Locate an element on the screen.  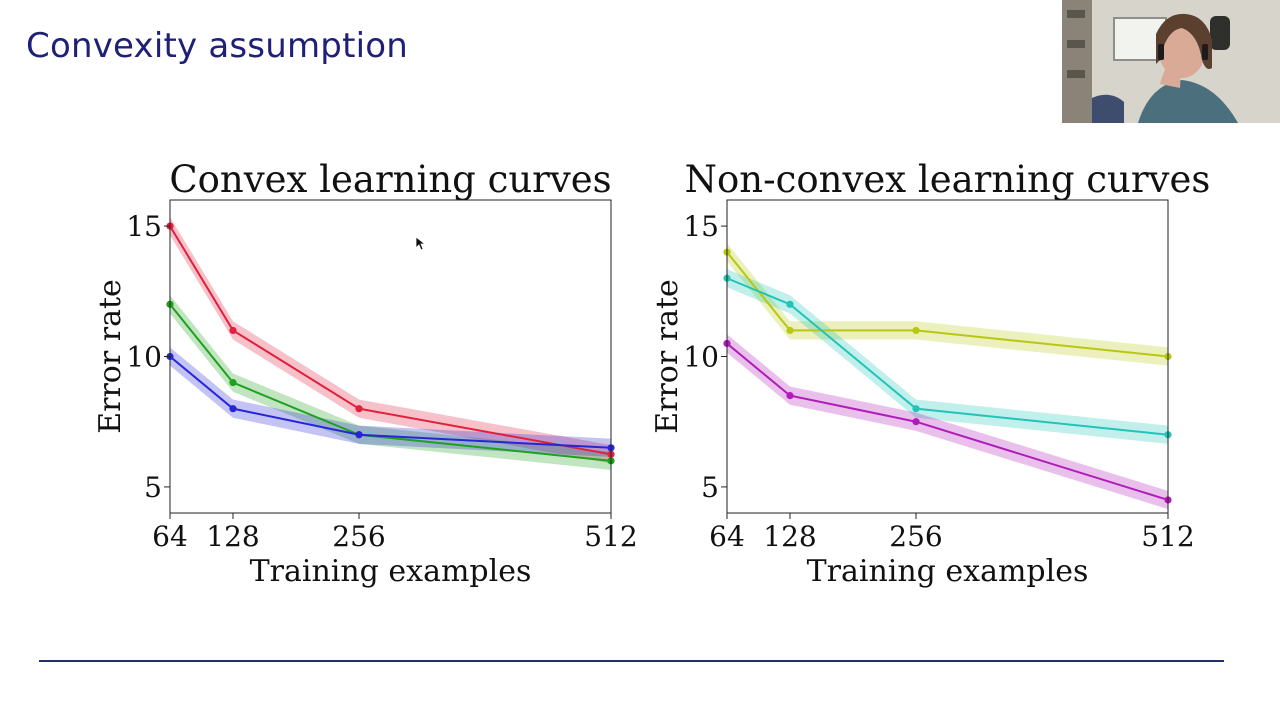
slide-title: Convexity assumption is located at coordinates (217, 46).